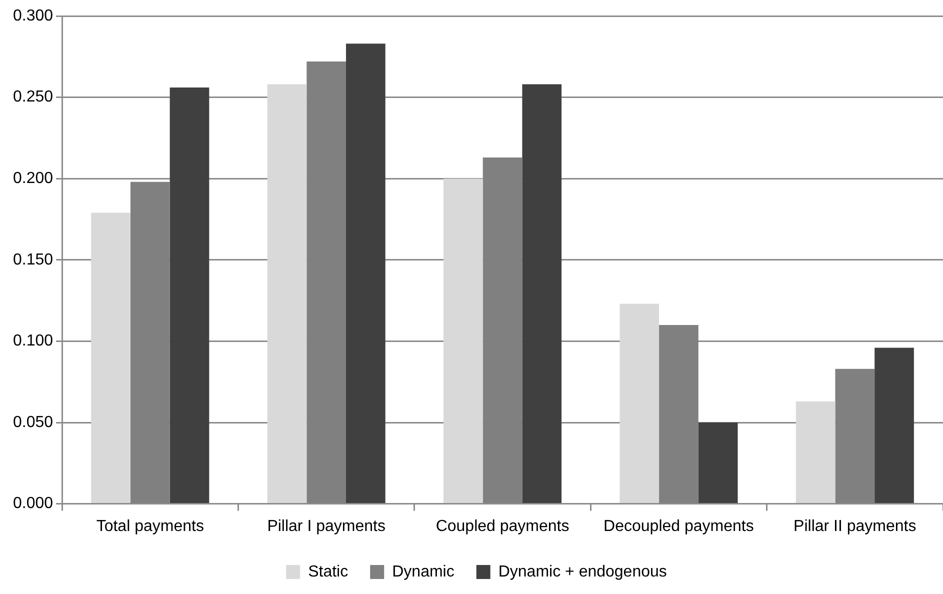 The height and width of the screenshot is (594, 943). What do you see at coordinates (326, 526) in the screenshot?
I see `x-tick-label: Pillar I payments` at bounding box center [326, 526].